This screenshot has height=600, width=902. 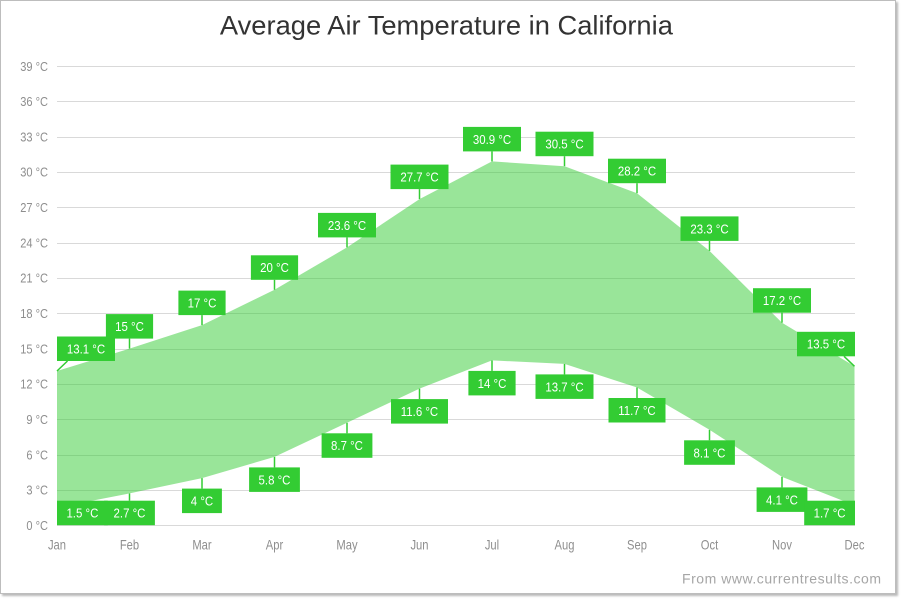 What do you see at coordinates (130, 513) in the screenshot?
I see `svg-text: 2.7 °C` at bounding box center [130, 513].